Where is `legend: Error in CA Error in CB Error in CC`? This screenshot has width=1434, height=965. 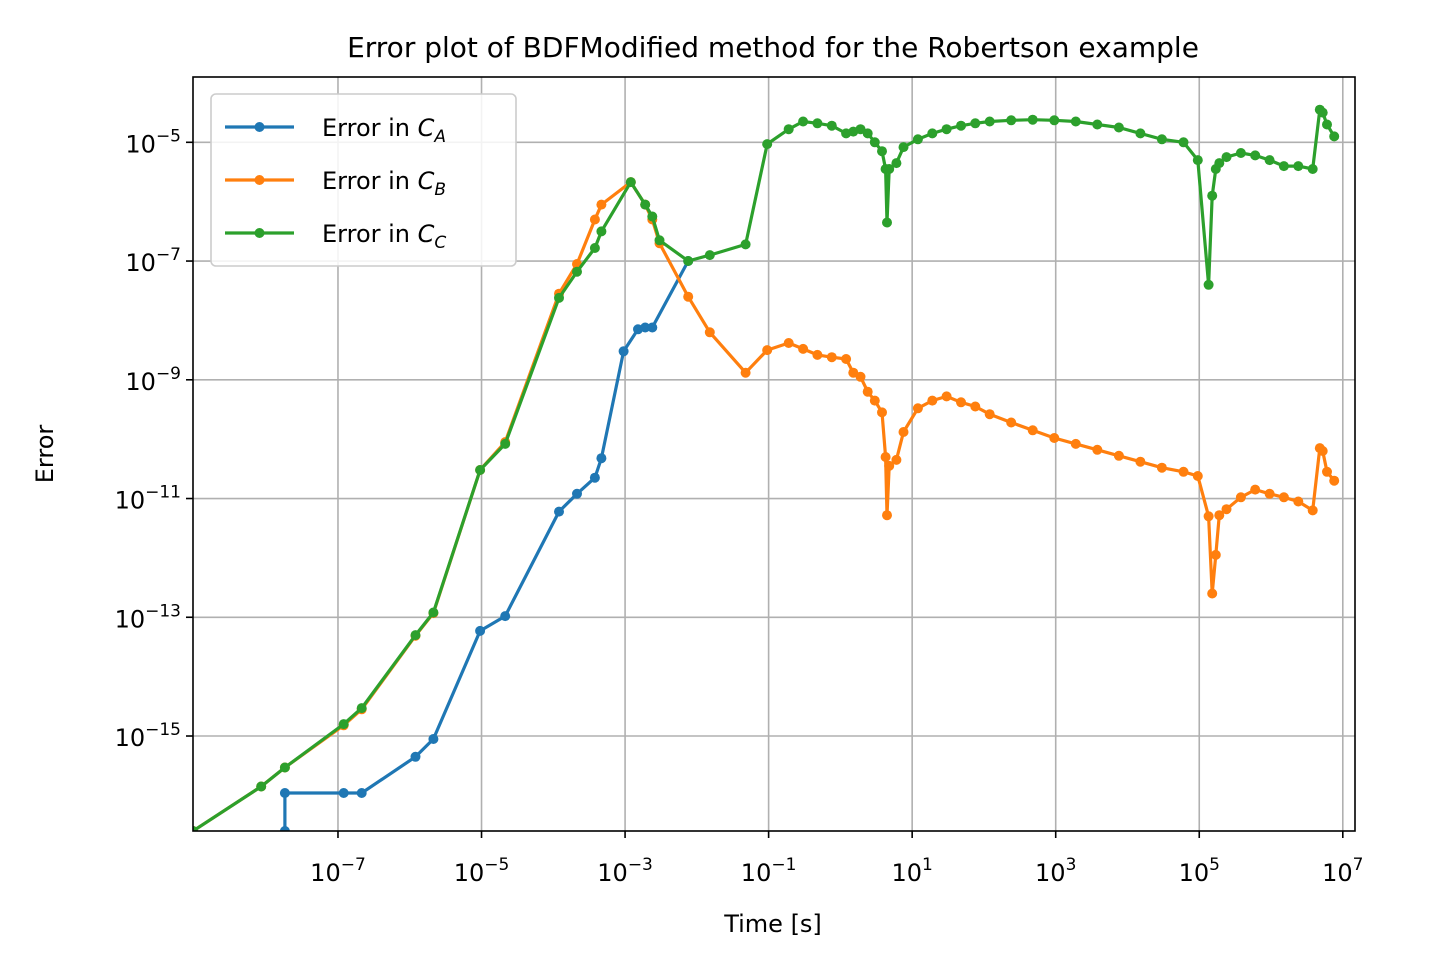
legend: Error in CA Error in CB Error in CC is located at coordinates (363, 180).